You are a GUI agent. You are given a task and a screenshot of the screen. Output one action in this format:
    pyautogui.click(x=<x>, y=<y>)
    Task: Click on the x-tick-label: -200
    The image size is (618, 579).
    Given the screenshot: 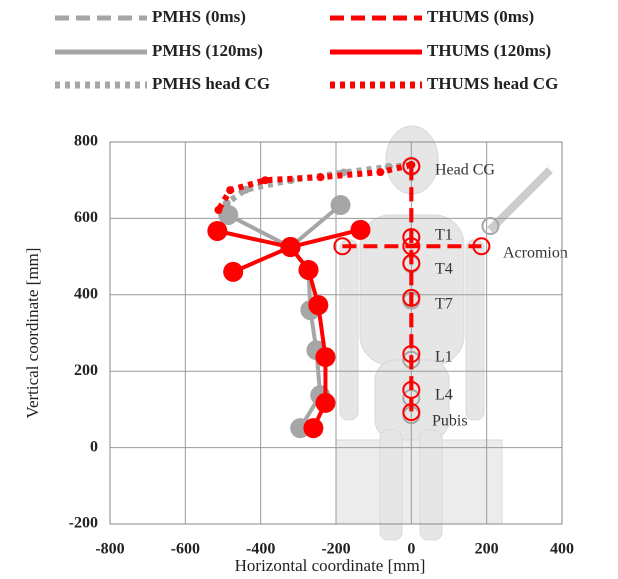 What is the action you would take?
    pyautogui.click(x=335, y=549)
    